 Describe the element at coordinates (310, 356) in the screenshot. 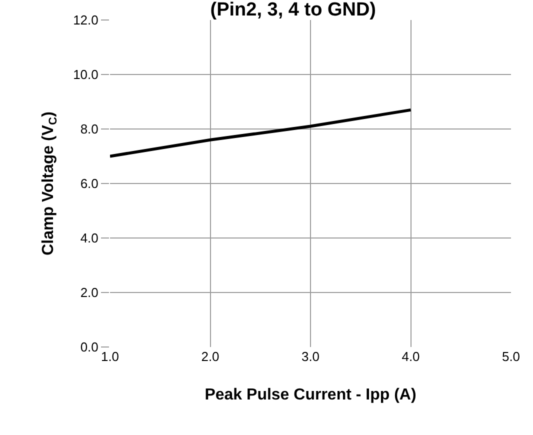

I see `x-tick-label: 3.0` at that location.